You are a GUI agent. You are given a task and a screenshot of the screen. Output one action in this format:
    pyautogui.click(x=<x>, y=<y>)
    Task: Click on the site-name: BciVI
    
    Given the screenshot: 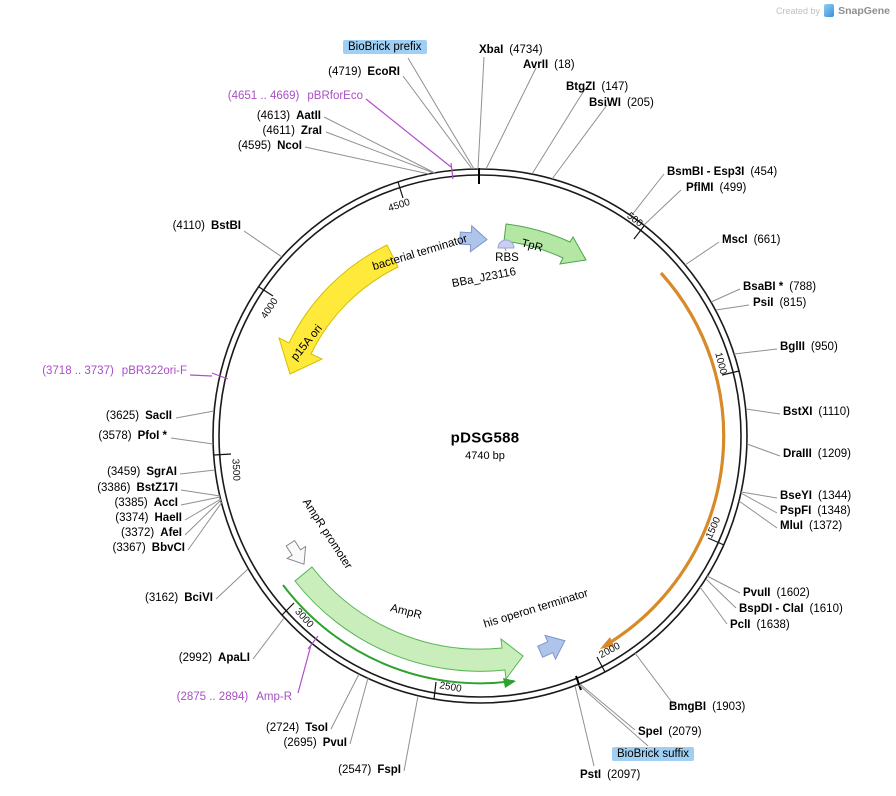 What is the action you would take?
    pyautogui.click(x=198, y=598)
    